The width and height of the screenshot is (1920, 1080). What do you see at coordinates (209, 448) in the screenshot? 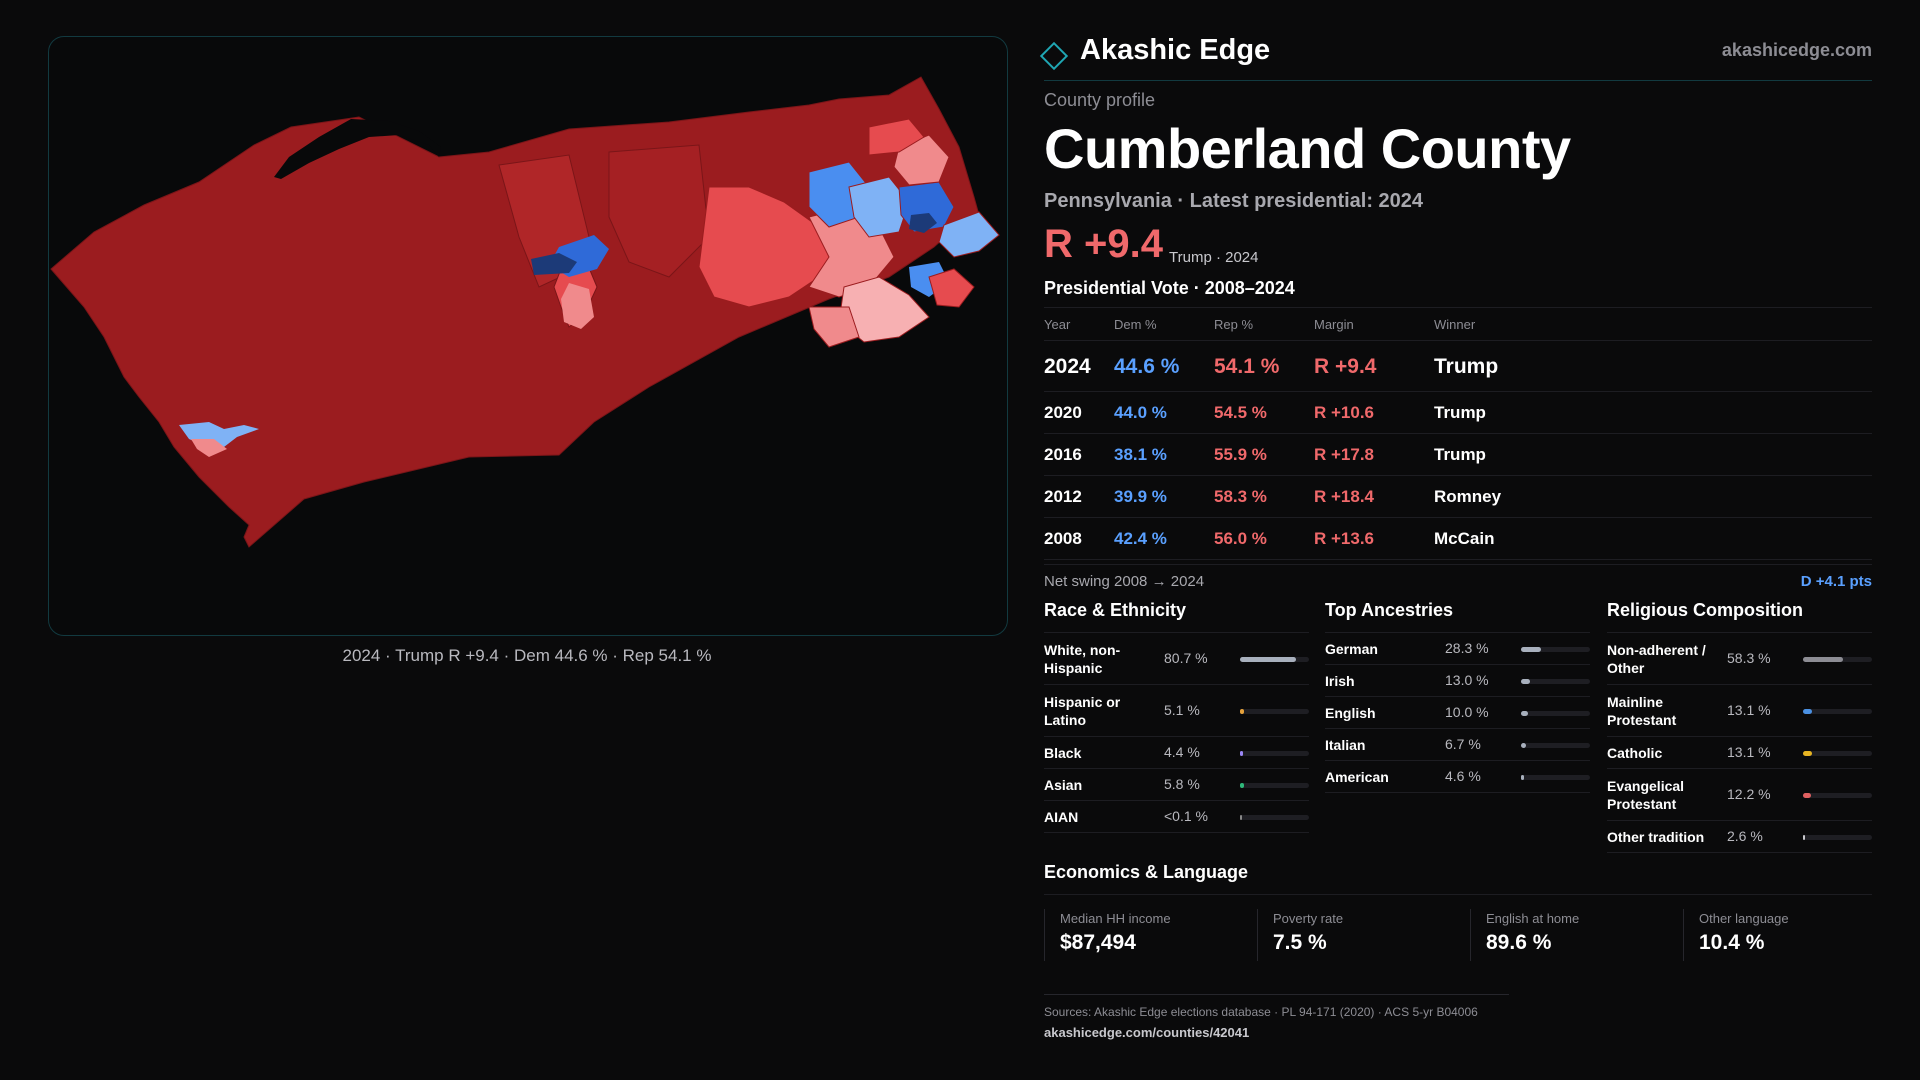
I see `shippensburg-pink` at bounding box center [209, 448].